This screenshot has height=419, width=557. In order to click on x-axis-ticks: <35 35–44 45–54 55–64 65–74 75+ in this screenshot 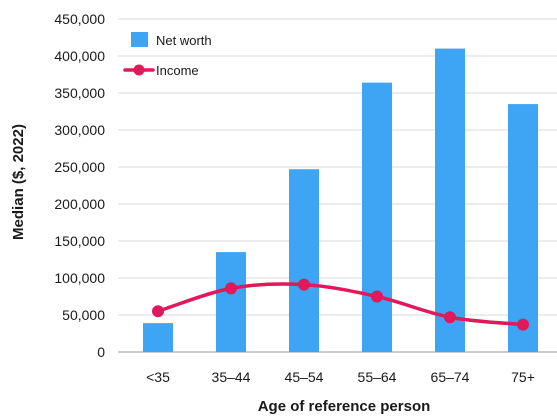, I will do `click(340, 377)`.